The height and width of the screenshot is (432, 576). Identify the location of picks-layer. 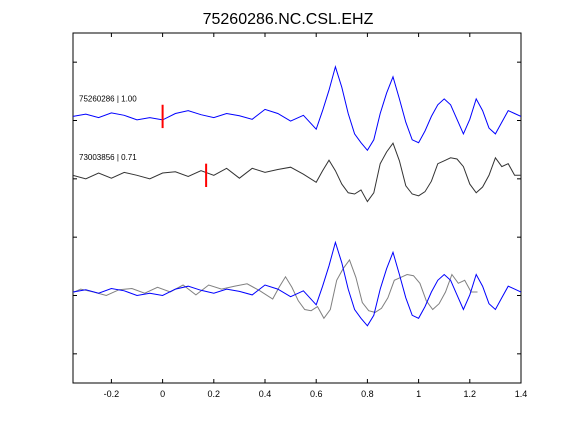
(184, 145).